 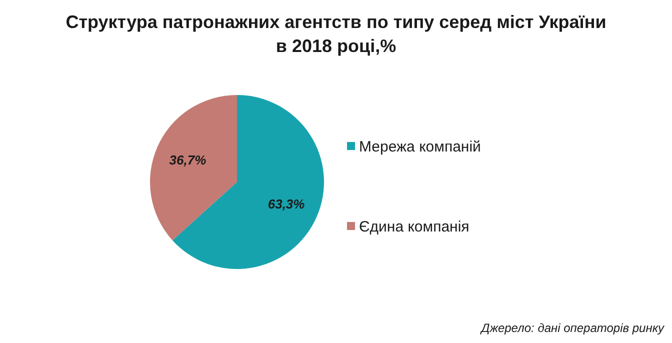 What do you see at coordinates (188, 160) in the screenshot?
I see `data-label: 36,7%` at bounding box center [188, 160].